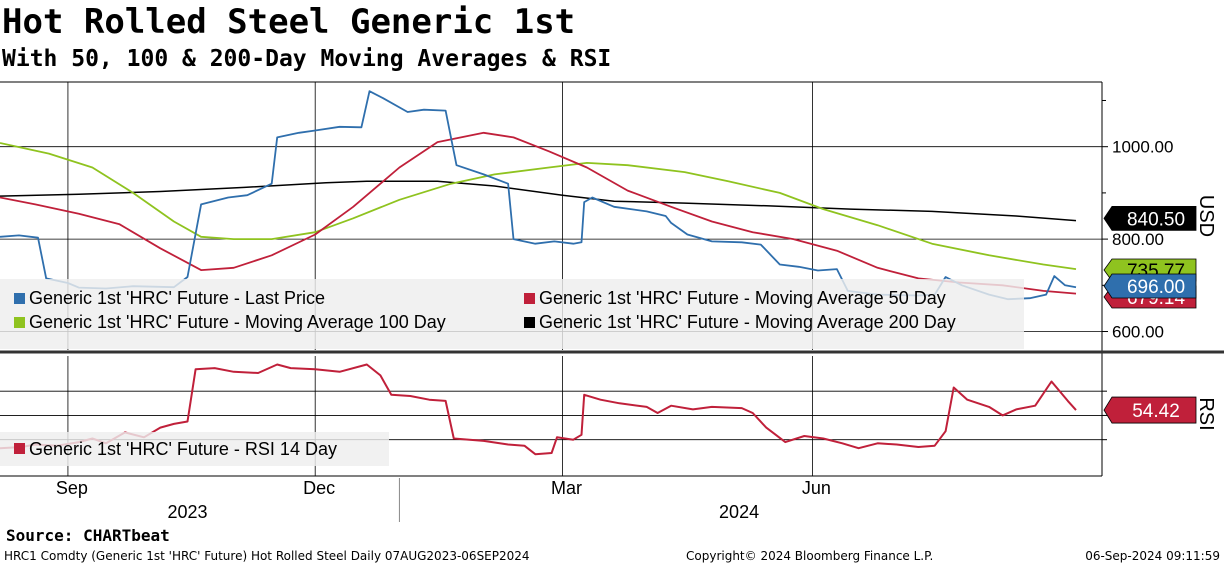 The height and width of the screenshot is (566, 1224). I want to click on tag-rsi: 54.42, so click(1150, 410).